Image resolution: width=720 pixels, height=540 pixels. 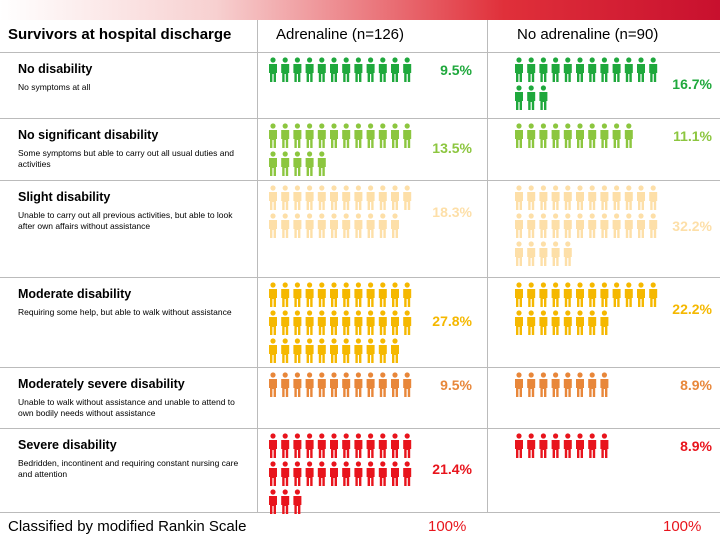 I want to click on level-label: Moderately severe disability, so click(x=101, y=384).